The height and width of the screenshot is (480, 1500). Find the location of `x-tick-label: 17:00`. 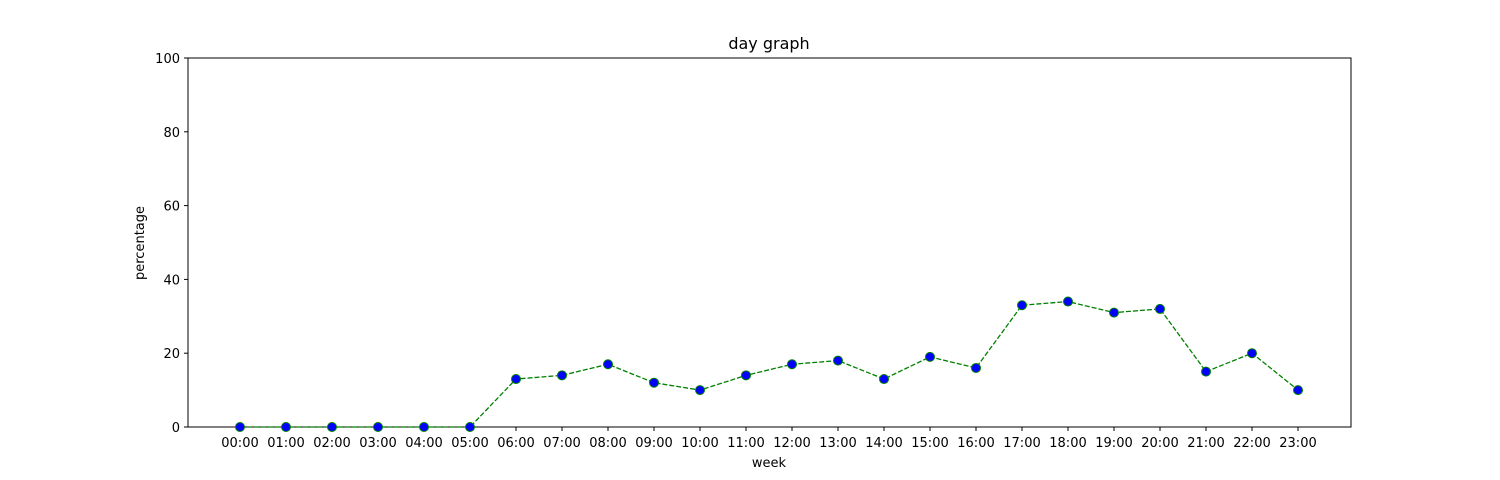

x-tick-label: 17:00 is located at coordinates (1021, 443).